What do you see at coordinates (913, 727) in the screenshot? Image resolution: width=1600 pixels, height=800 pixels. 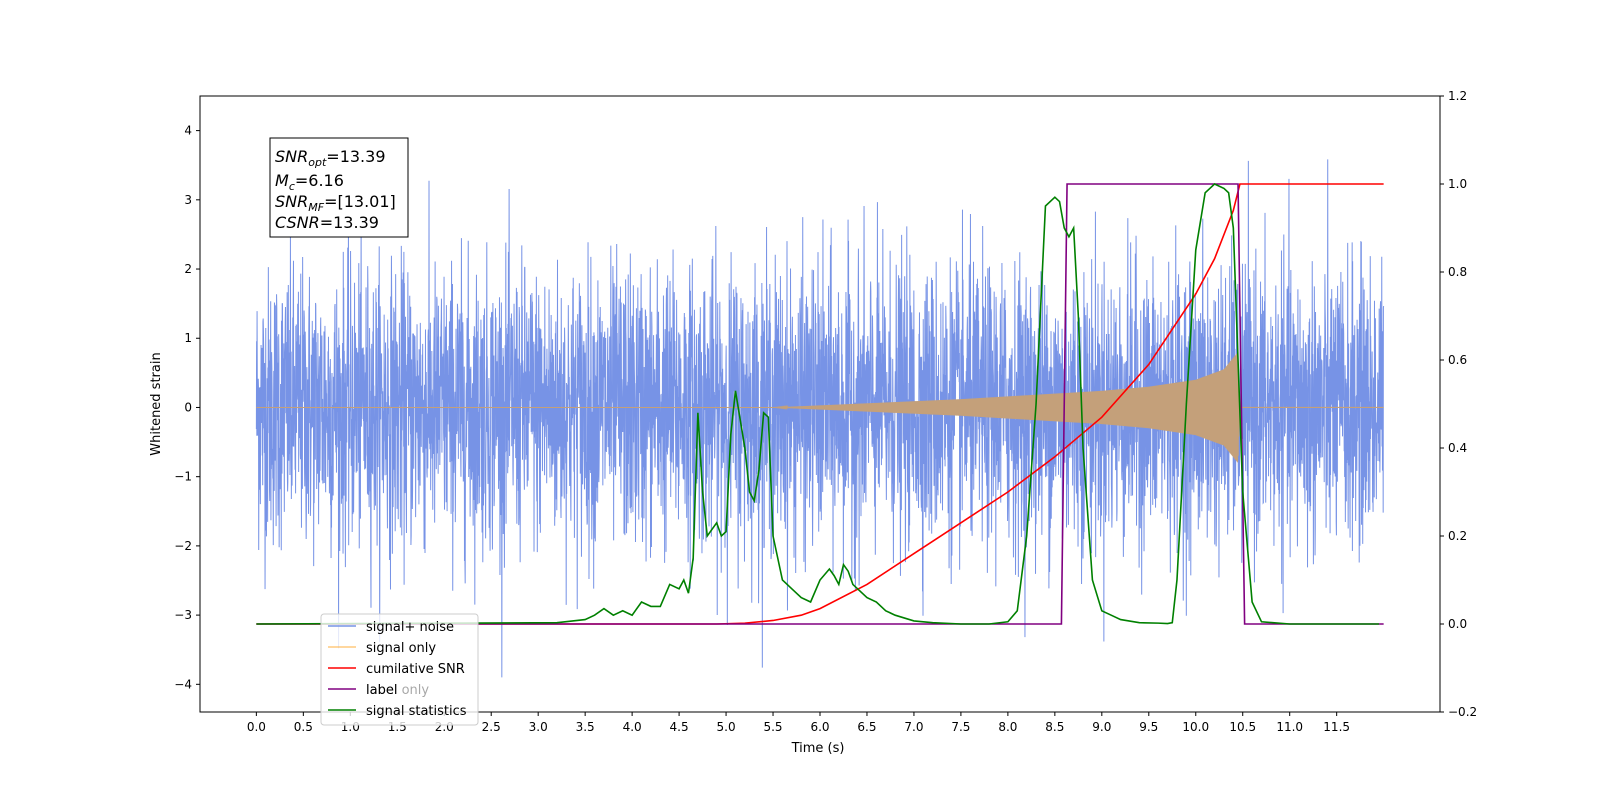 I see `x-tick-label: 7.0` at bounding box center [913, 727].